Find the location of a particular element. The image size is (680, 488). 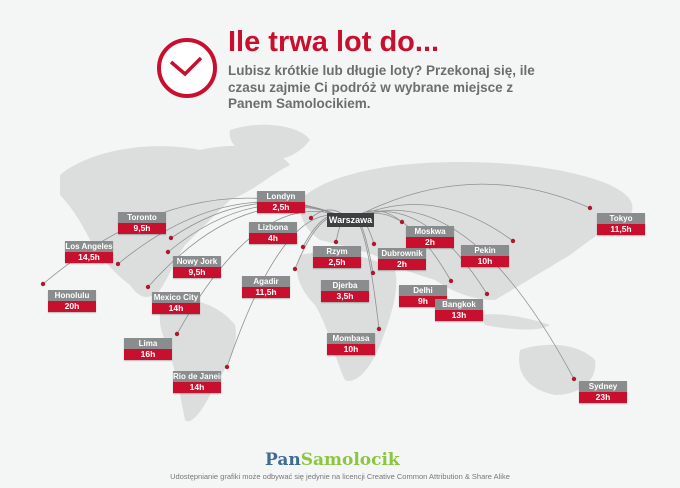

flight-time: 23h is located at coordinates (603, 397).